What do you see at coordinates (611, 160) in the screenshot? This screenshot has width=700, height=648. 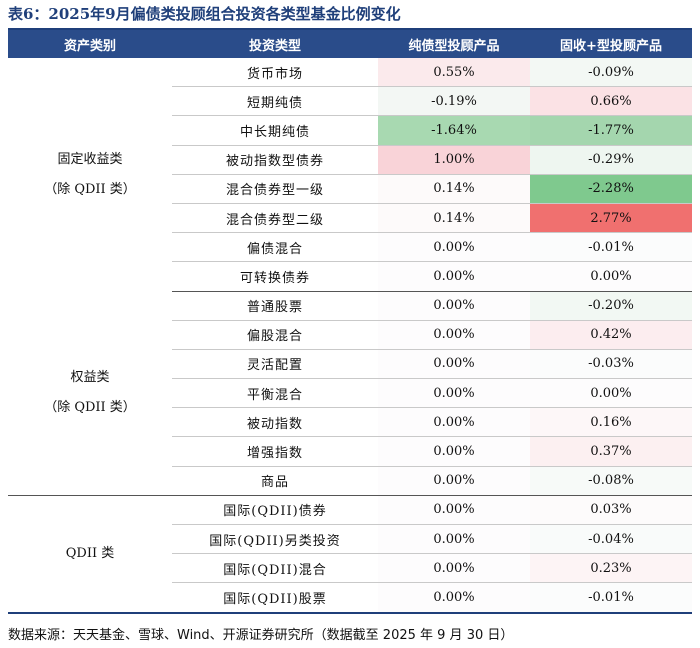 I see `fixed-income-plus-value: -0.29%` at bounding box center [611, 160].